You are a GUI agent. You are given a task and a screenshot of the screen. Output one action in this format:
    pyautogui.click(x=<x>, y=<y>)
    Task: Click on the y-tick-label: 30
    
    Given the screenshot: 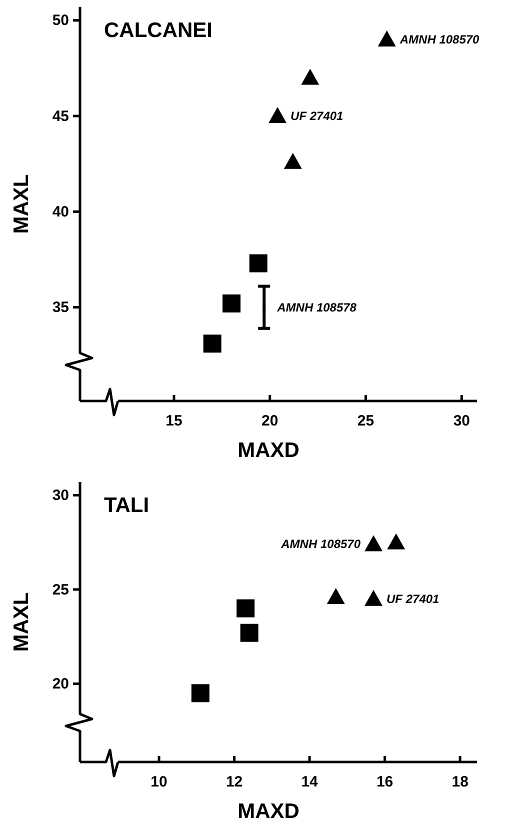 What is the action you would take?
    pyautogui.click(x=60, y=495)
    